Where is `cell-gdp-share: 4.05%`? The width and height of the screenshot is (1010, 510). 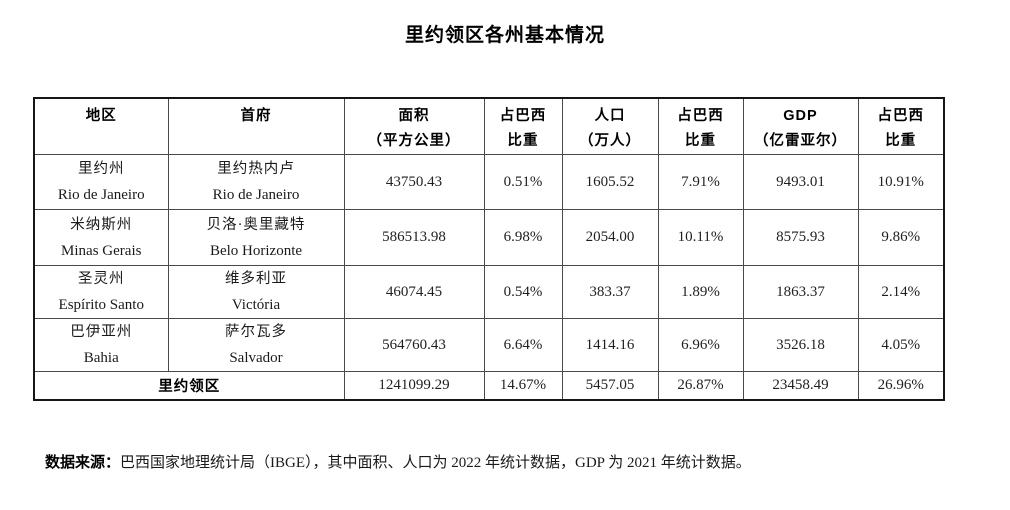
cell-gdp-share: 4.05% is located at coordinates (901, 345).